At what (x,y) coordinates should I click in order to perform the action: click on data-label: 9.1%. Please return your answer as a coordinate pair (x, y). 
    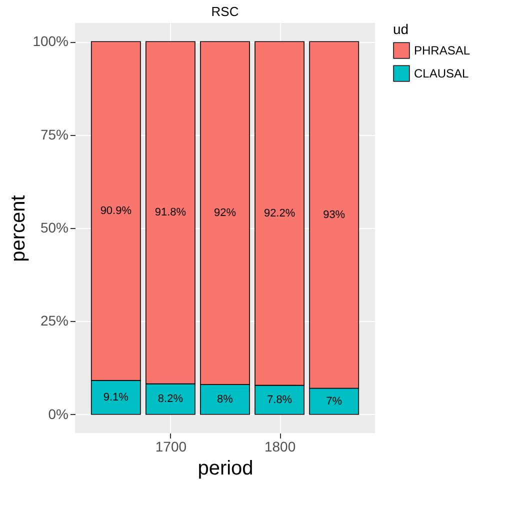
    Looking at the image, I should click on (116, 397).